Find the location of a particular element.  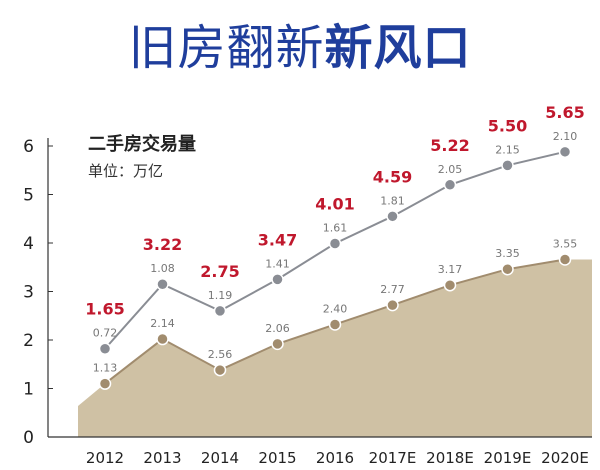

x-tick-label: 2015 is located at coordinates (277, 458).